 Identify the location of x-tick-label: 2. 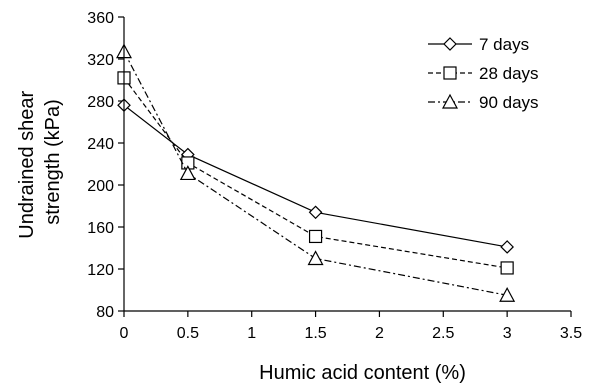
(379, 333).